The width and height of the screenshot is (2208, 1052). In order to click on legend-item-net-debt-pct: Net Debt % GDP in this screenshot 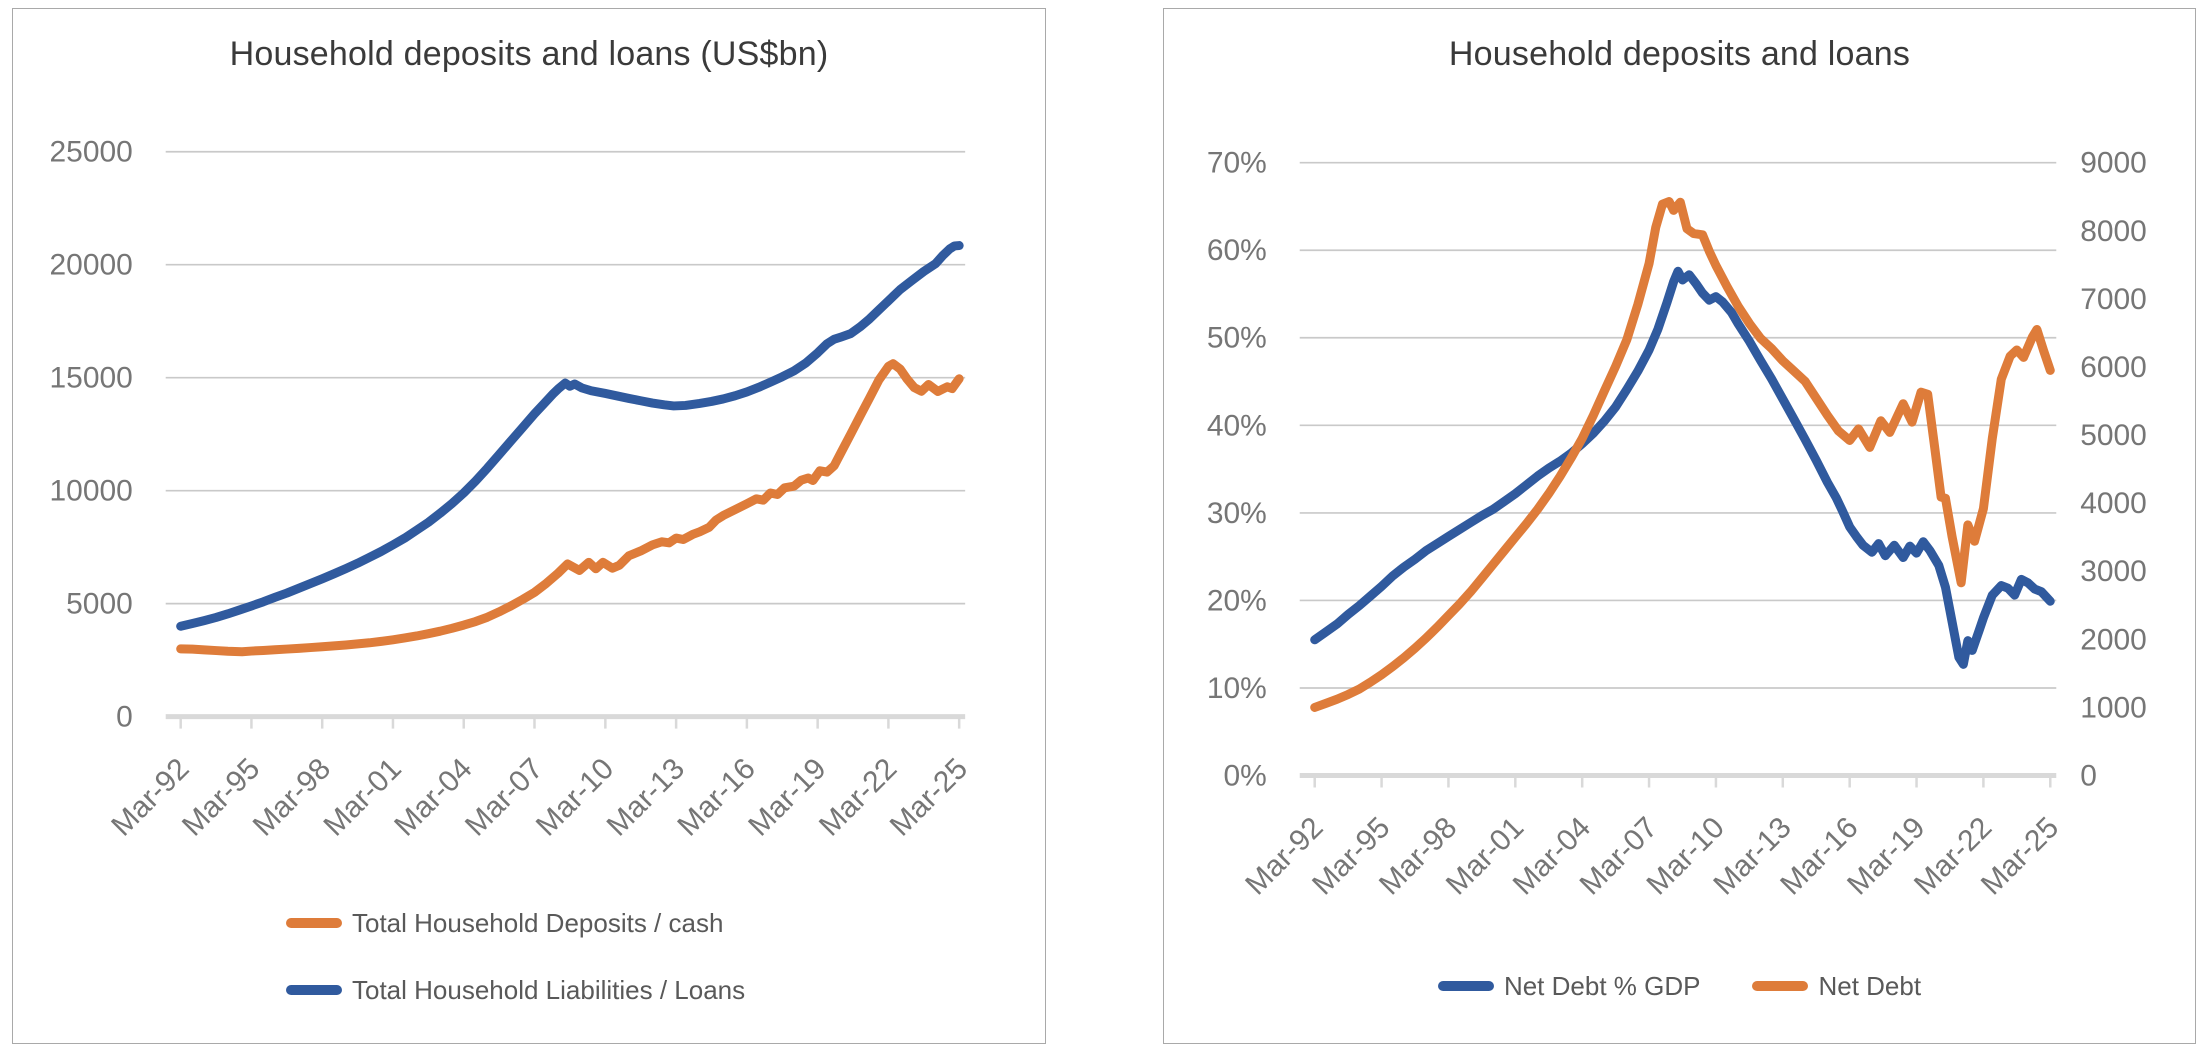, I will do `click(1569, 986)`.